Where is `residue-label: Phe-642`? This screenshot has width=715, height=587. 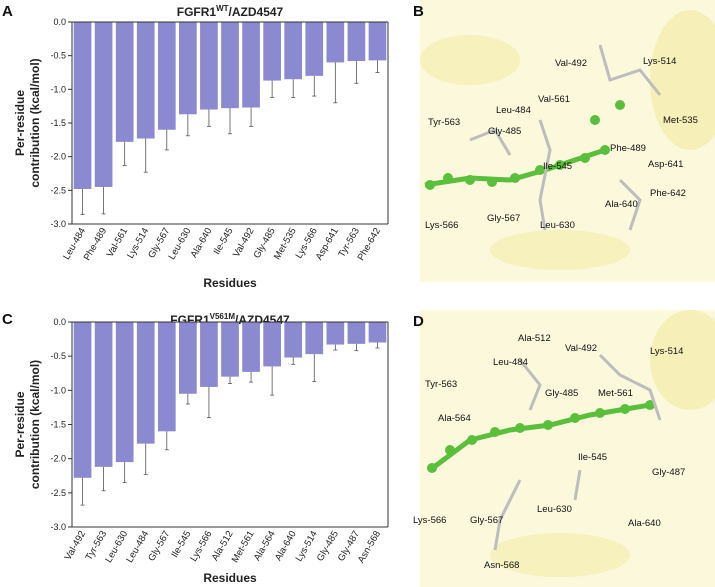
residue-label: Phe-642 is located at coordinates (668, 193).